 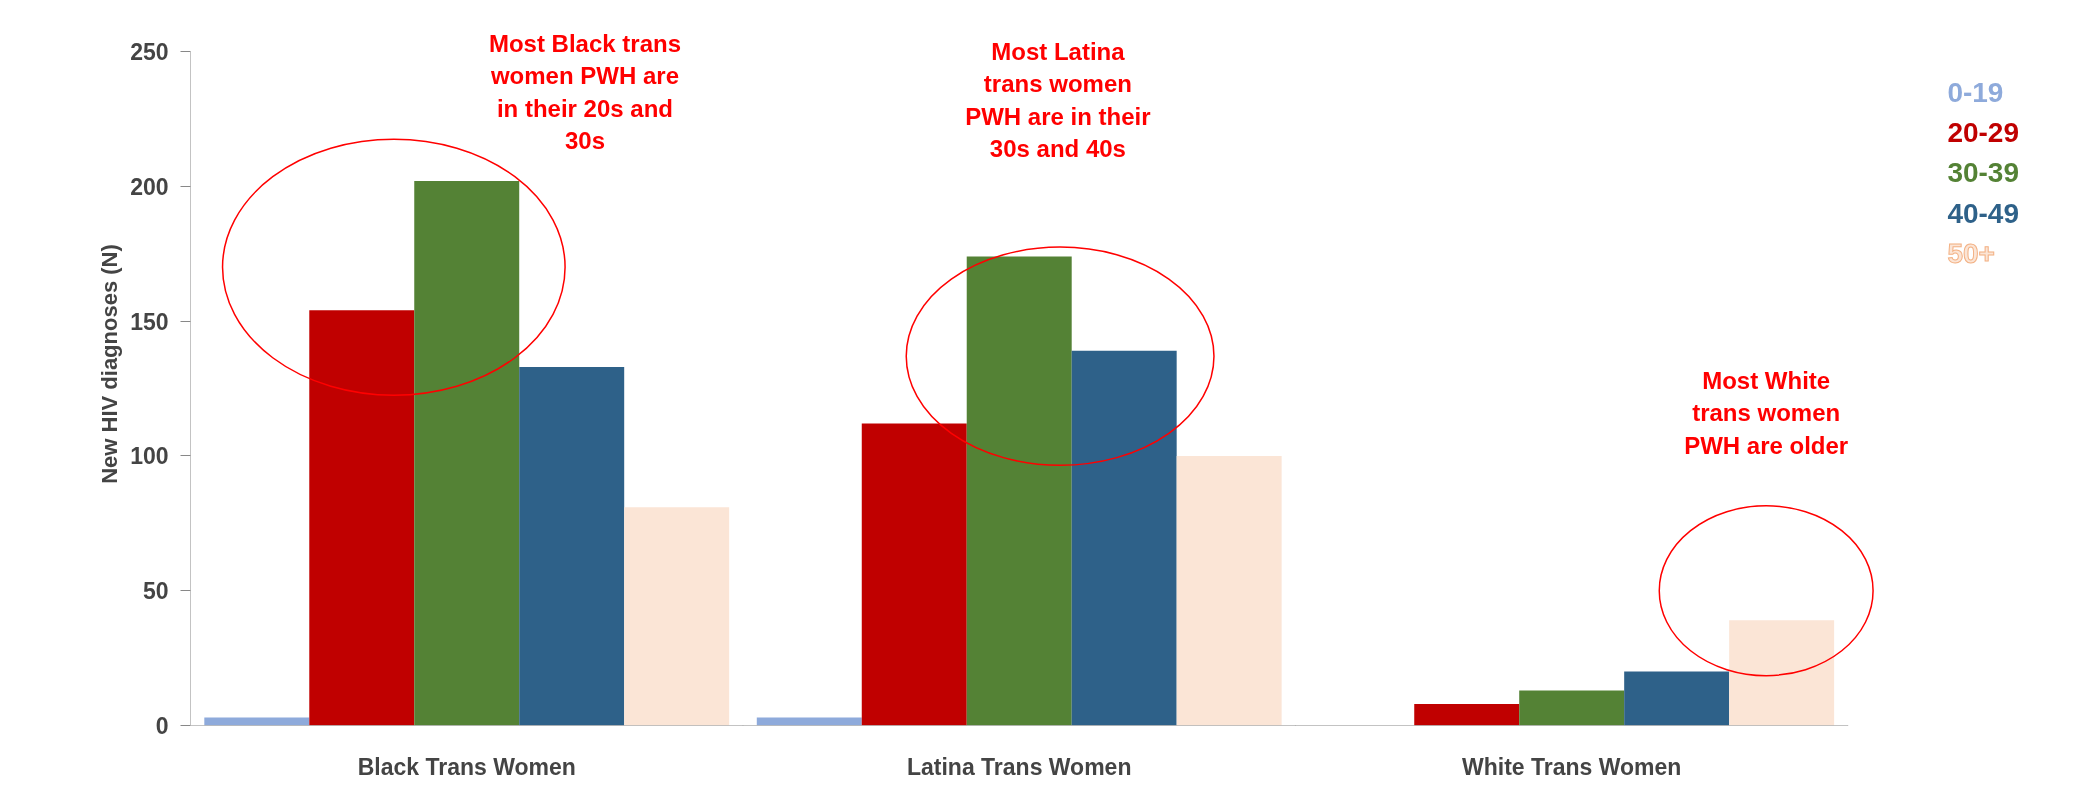 I want to click on y-tick-label: 0, so click(x=162, y=726).